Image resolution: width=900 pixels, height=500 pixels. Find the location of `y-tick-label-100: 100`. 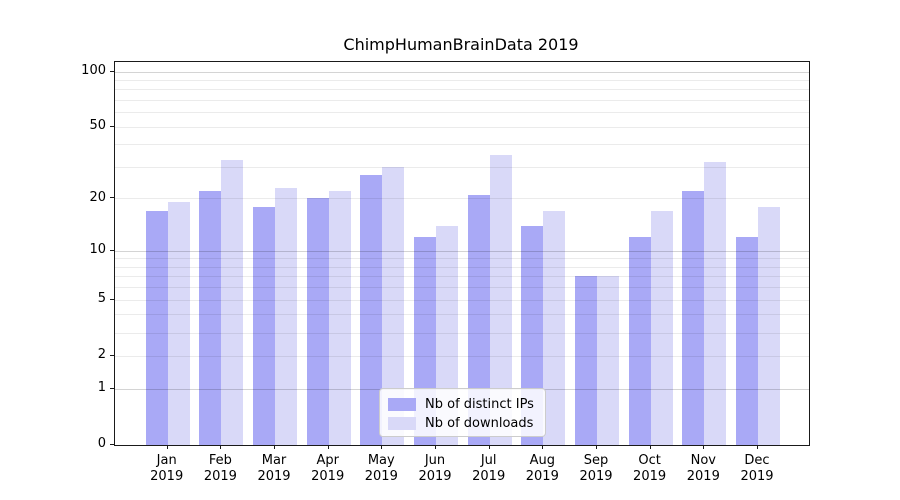

y-tick-label-100: 100 is located at coordinates (93, 70).